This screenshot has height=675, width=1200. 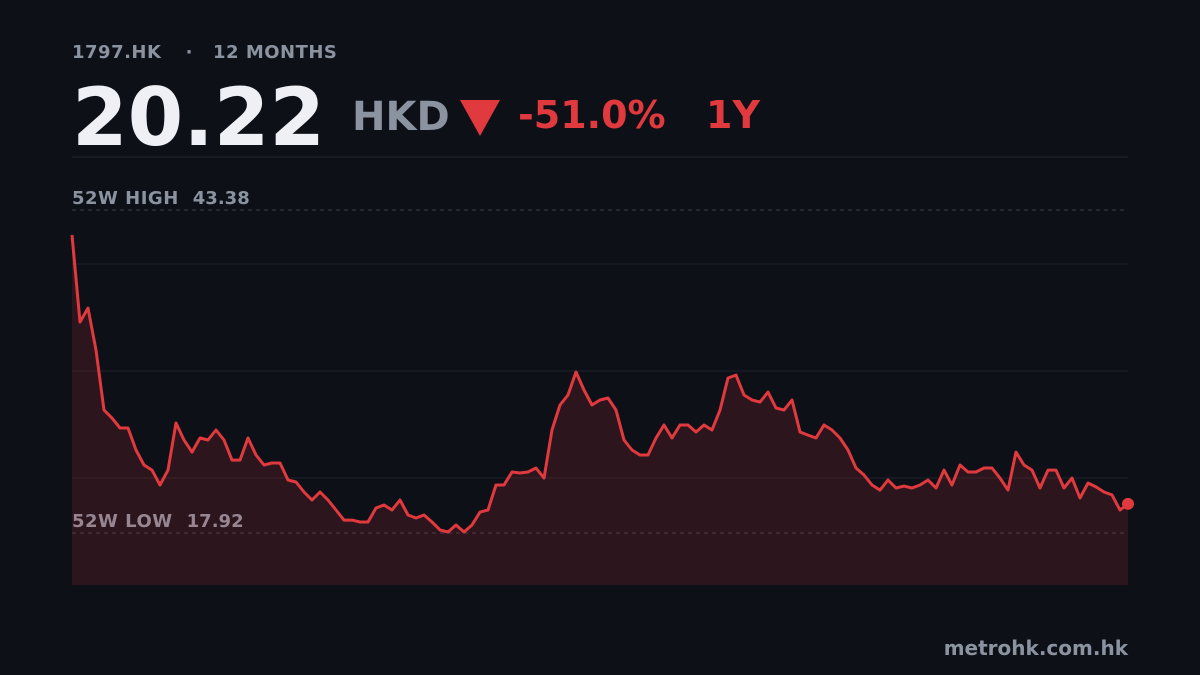 I want to click on reference-value: 43.38, so click(x=221, y=198).